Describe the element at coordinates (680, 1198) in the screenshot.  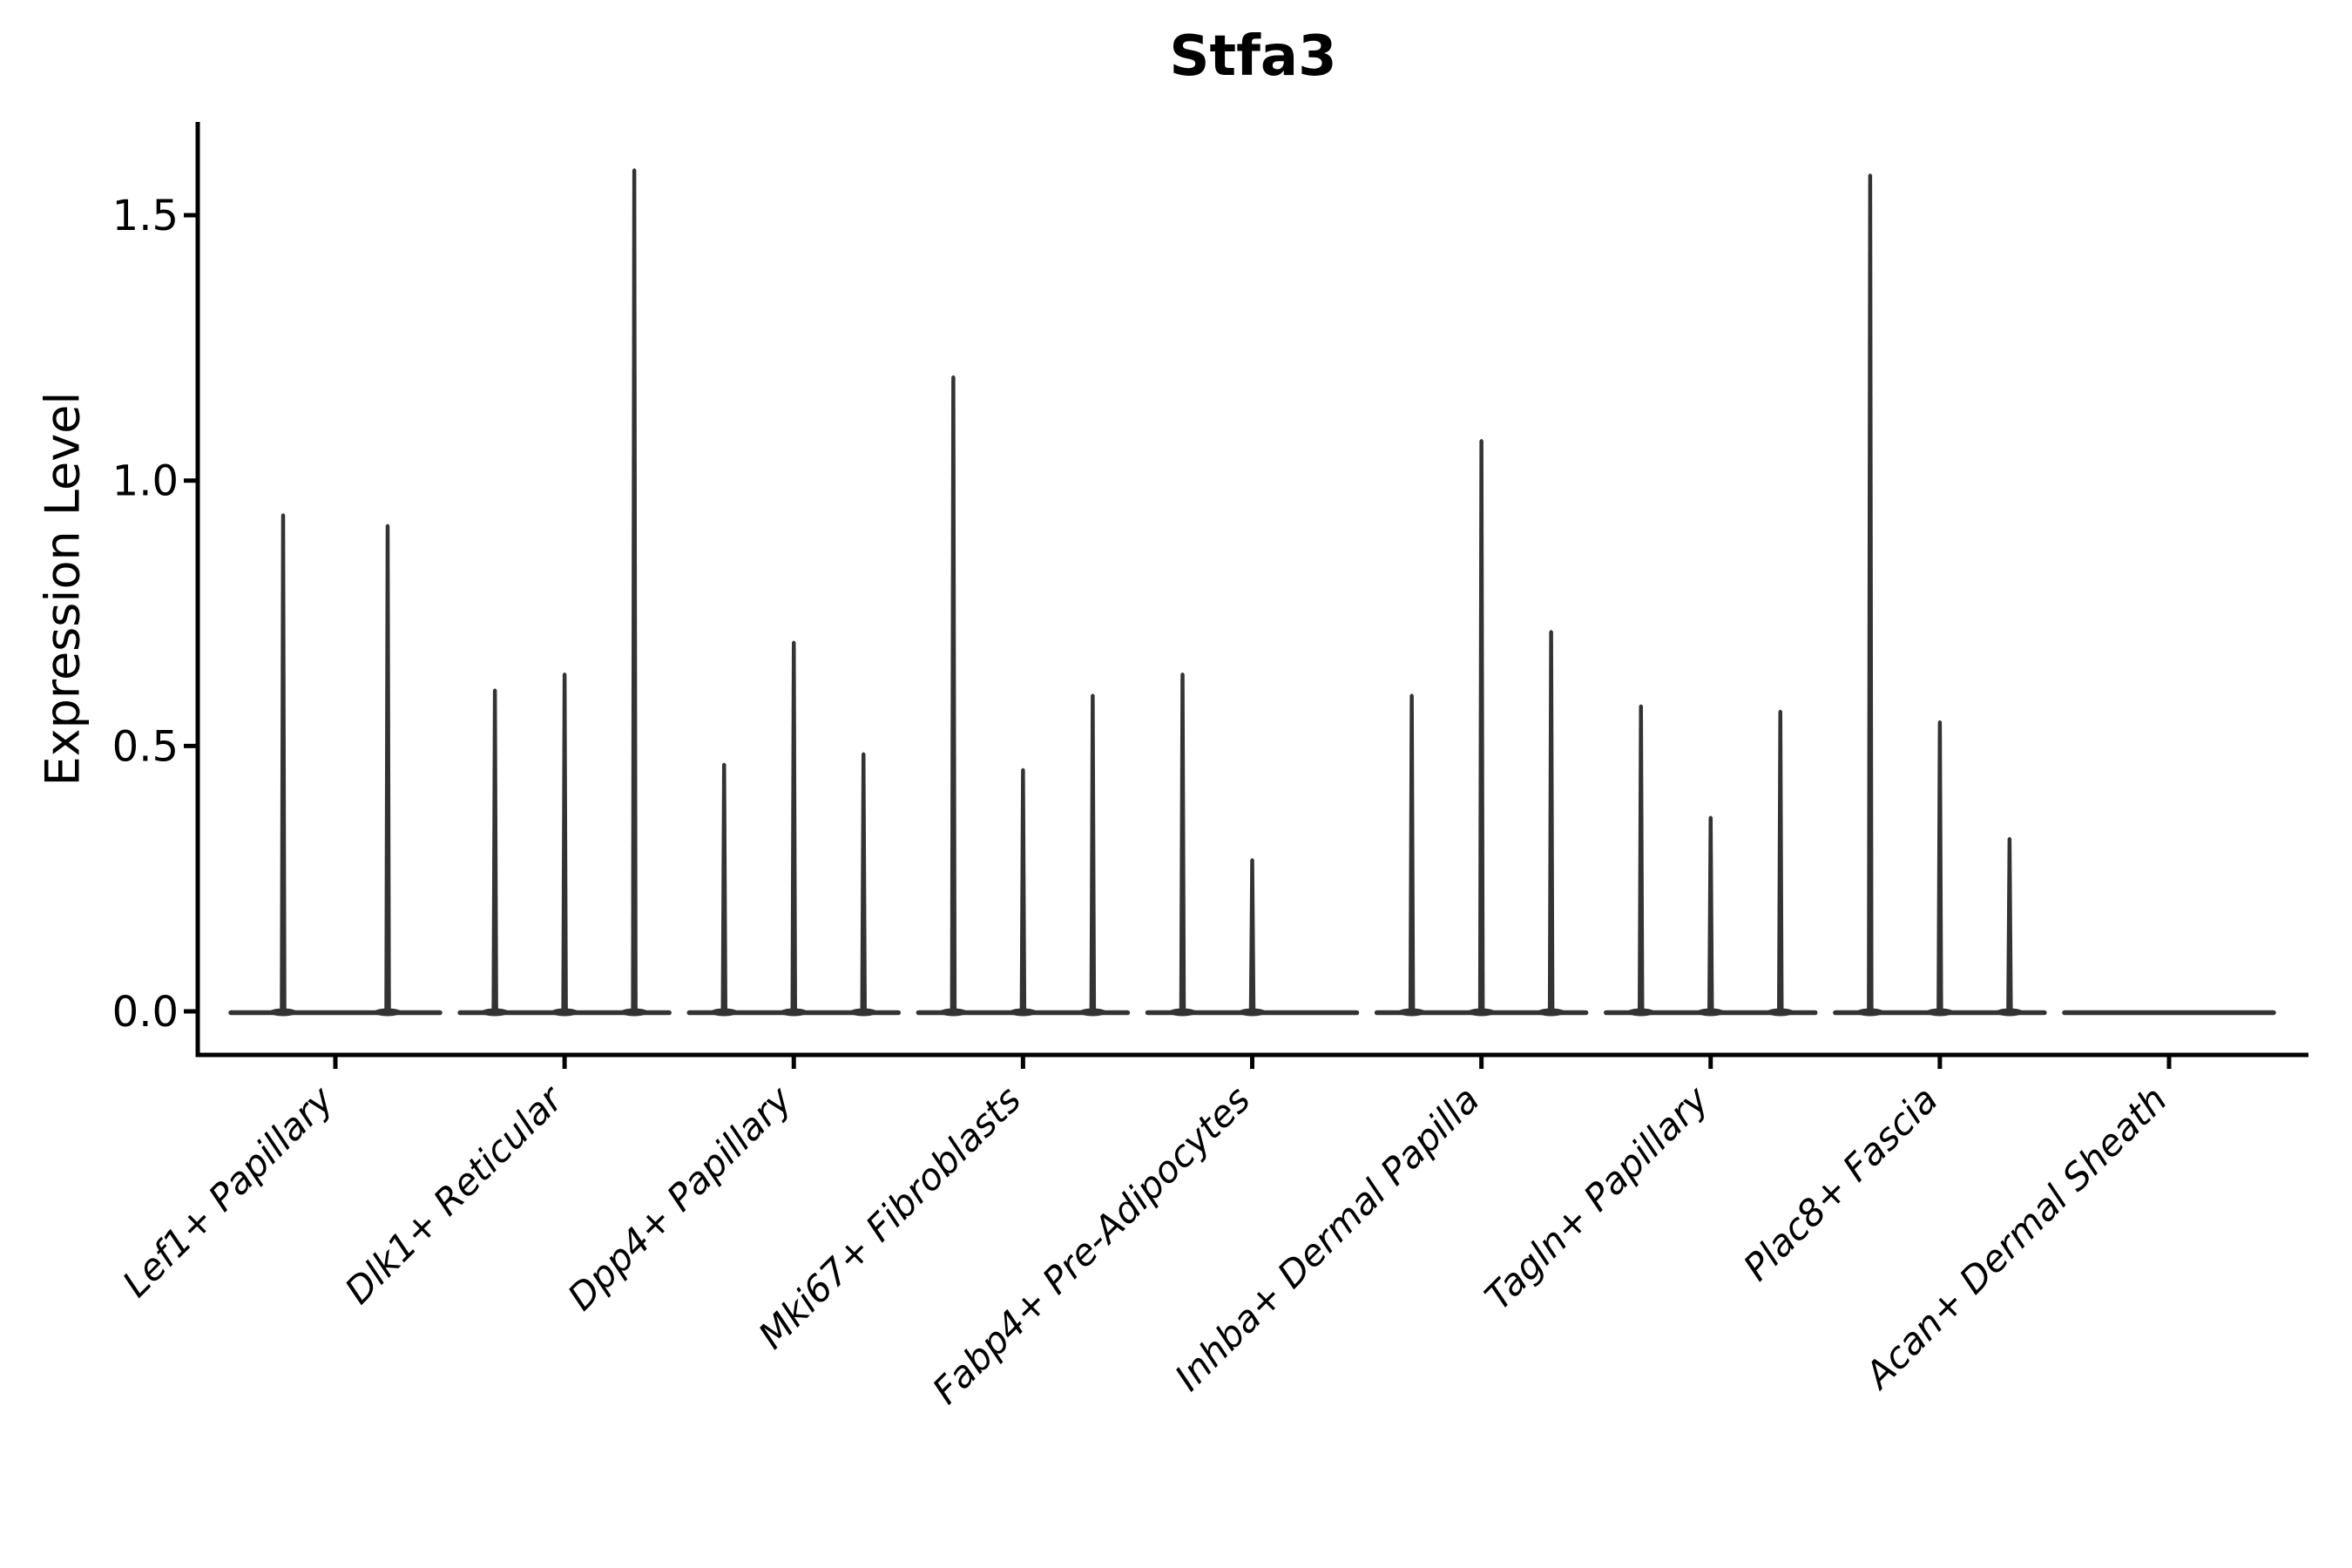
I see `x-tick-label: Dpp4+ Papillary` at that location.